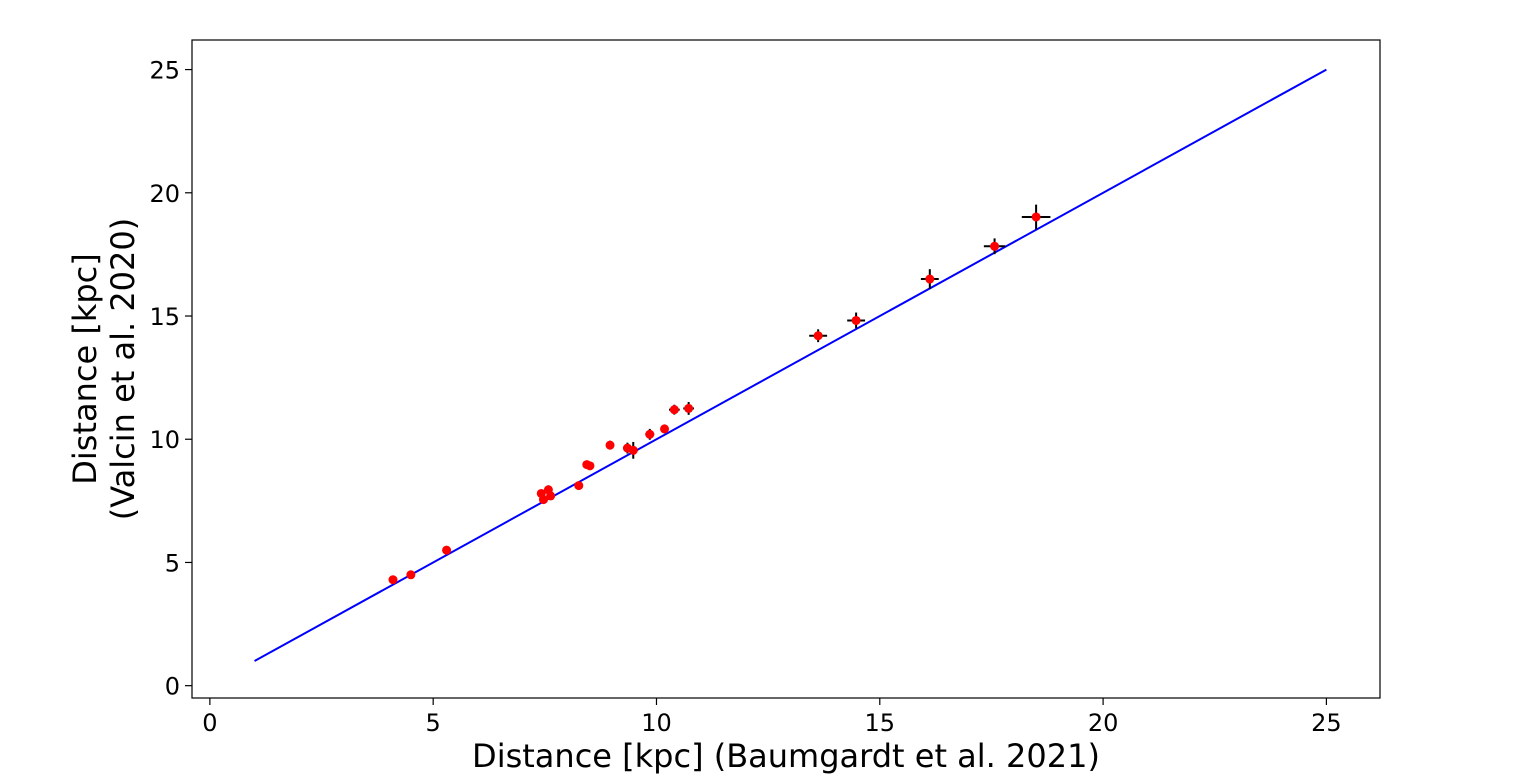  What do you see at coordinates (123, 369) in the screenshot?
I see `y-axis-label-line-2: (Valcin et al. 2020)` at bounding box center [123, 369].